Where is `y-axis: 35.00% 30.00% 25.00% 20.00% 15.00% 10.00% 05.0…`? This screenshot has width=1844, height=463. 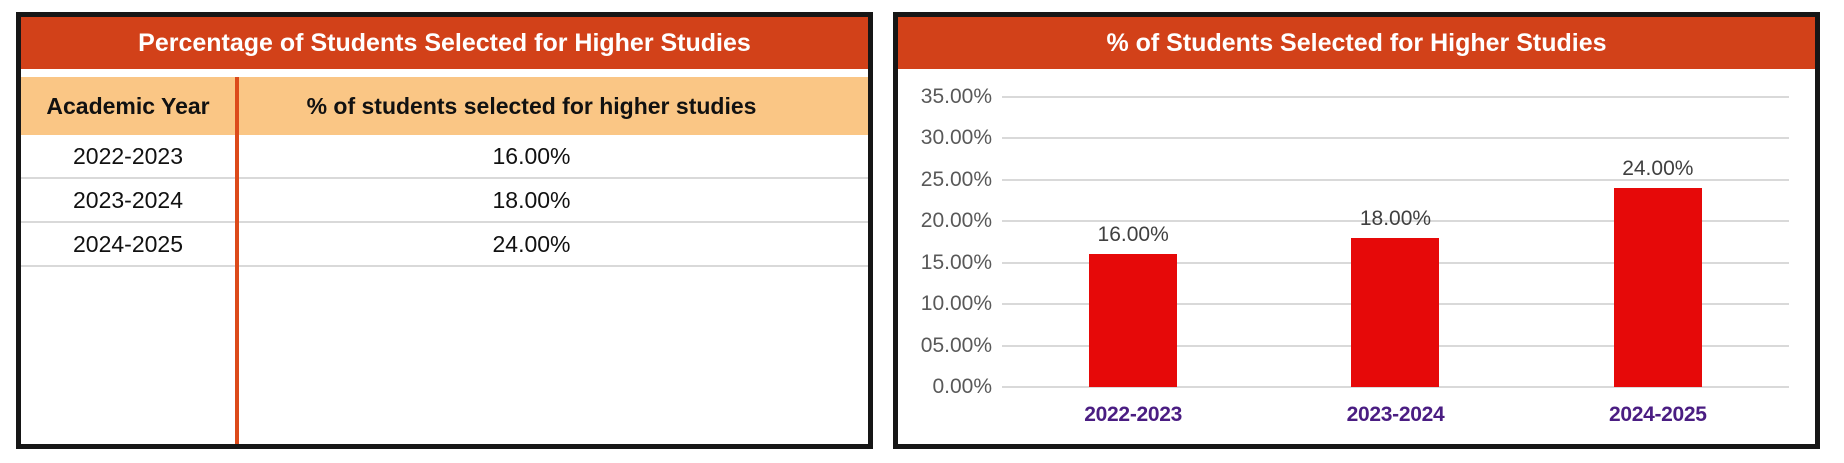 y-axis: 35.00% 30.00% 25.00% 20.00% 15.00% 10.00% 05.0… is located at coordinates (956, 241).